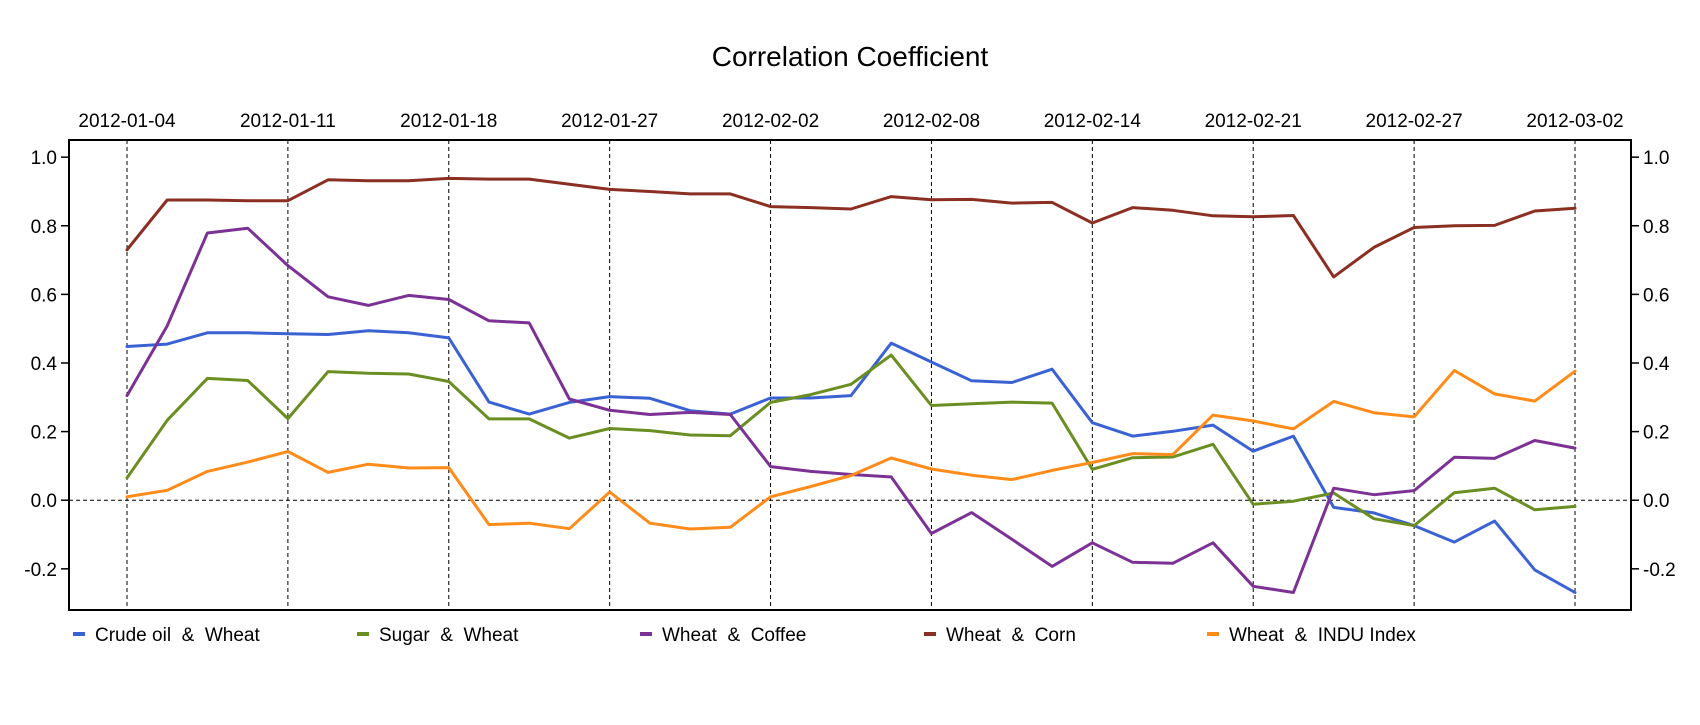  What do you see at coordinates (1322, 635) in the screenshot?
I see `legend-label-4: Wheat & INDU Index` at bounding box center [1322, 635].